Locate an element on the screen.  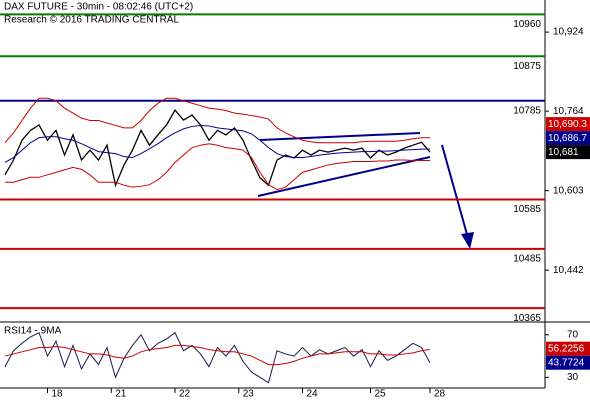
y-tick-label: 10,764 is located at coordinates (568, 111).